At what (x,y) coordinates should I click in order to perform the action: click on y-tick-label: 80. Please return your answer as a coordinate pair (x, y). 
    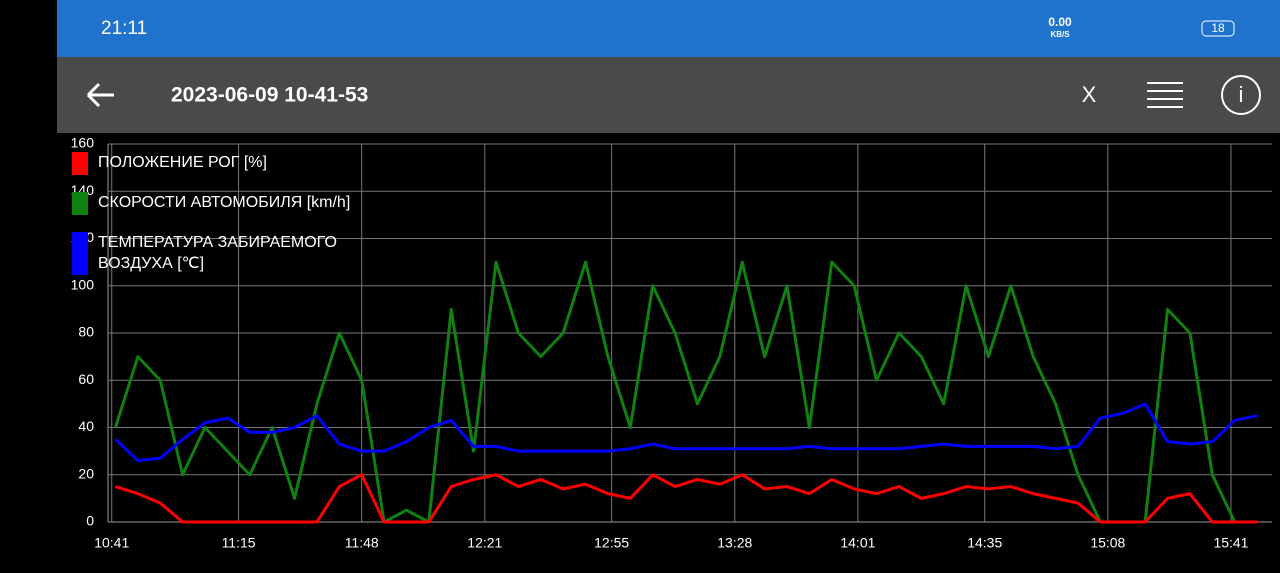
    Looking at the image, I should click on (86, 332).